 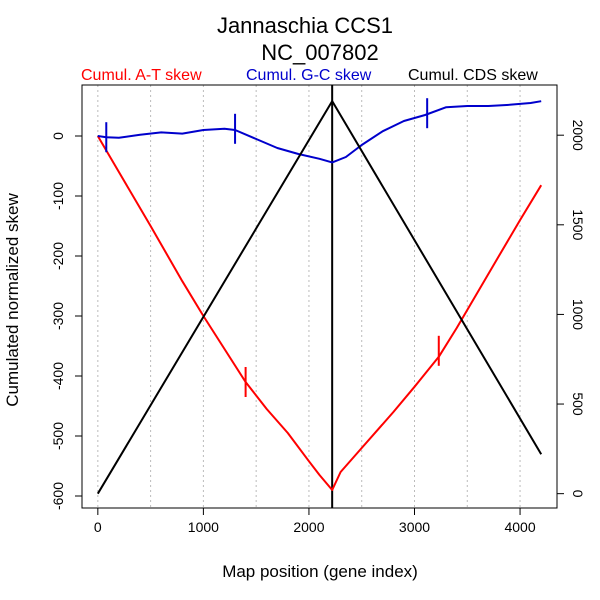 What do you see at coordinates (320, 571) in the screenshot?
I see `x-axis-label: Map position (gene index)` at bounding box center [320, 571].